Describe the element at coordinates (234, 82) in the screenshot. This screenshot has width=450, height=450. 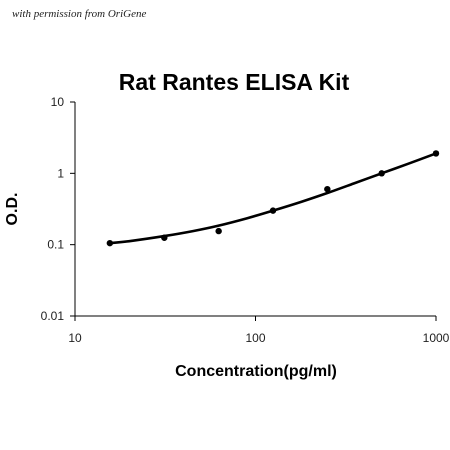
I see `chart-title: Rat Rantes ELISA Kit` at that location.